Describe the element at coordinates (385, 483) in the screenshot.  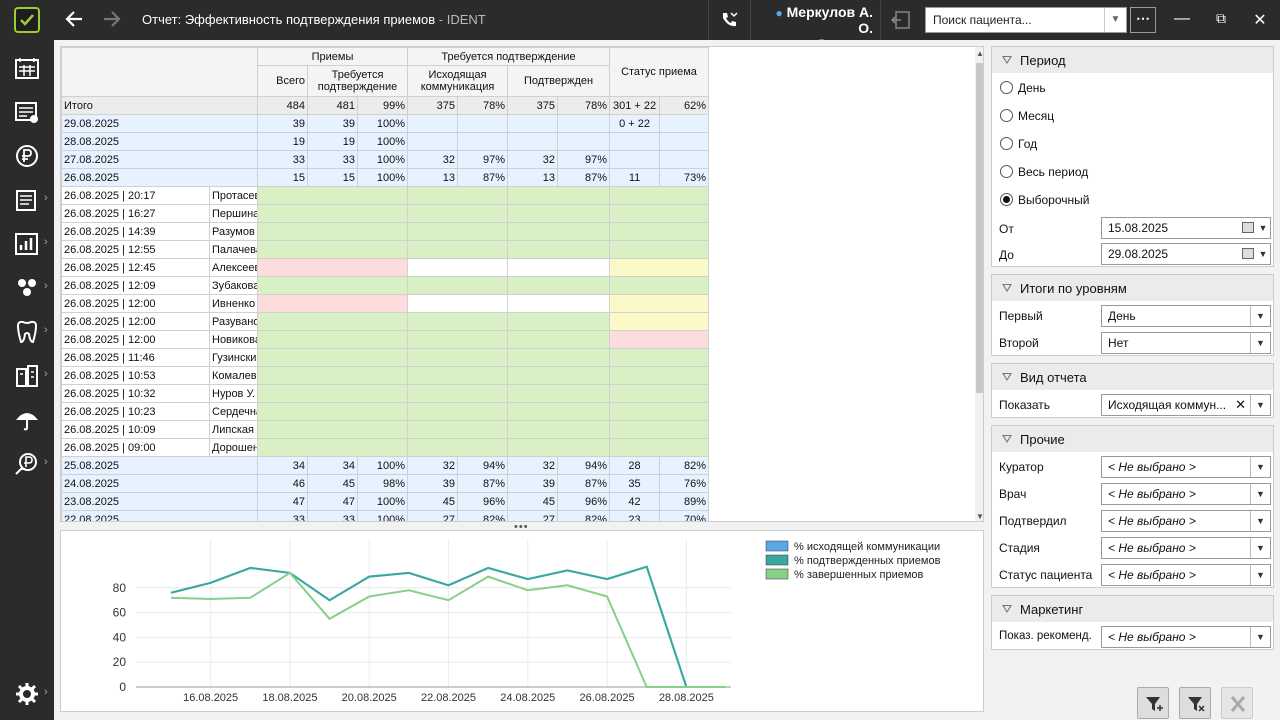
I see `day-row: 24.08.2025 46 45 98% 39 87% 39 87% 35 76%` at that location.